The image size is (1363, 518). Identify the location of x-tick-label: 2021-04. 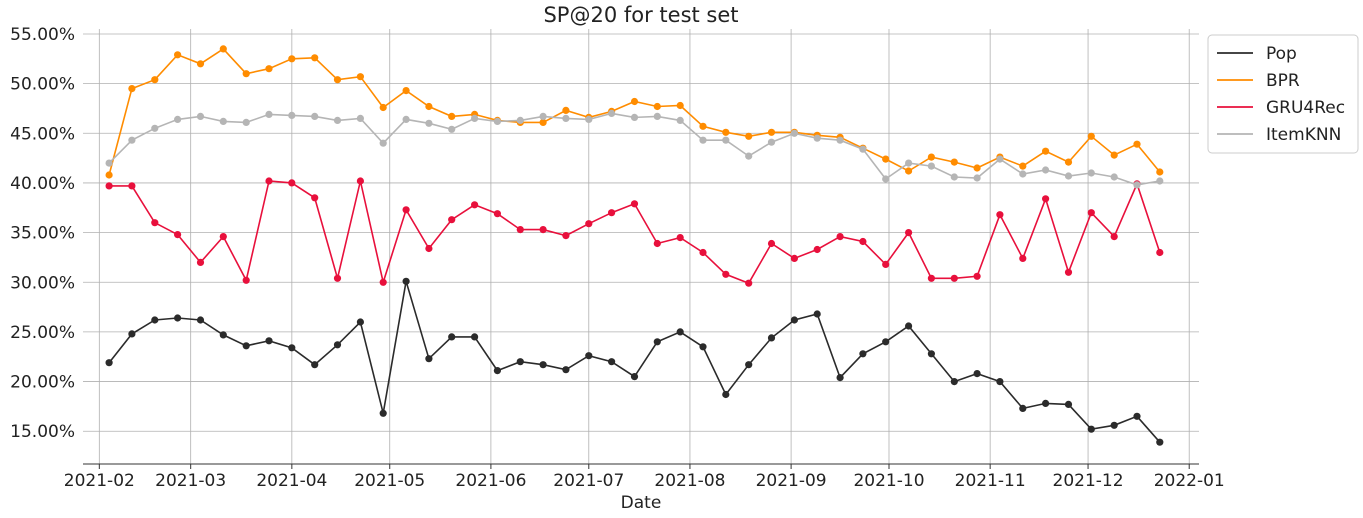
(291, 481).